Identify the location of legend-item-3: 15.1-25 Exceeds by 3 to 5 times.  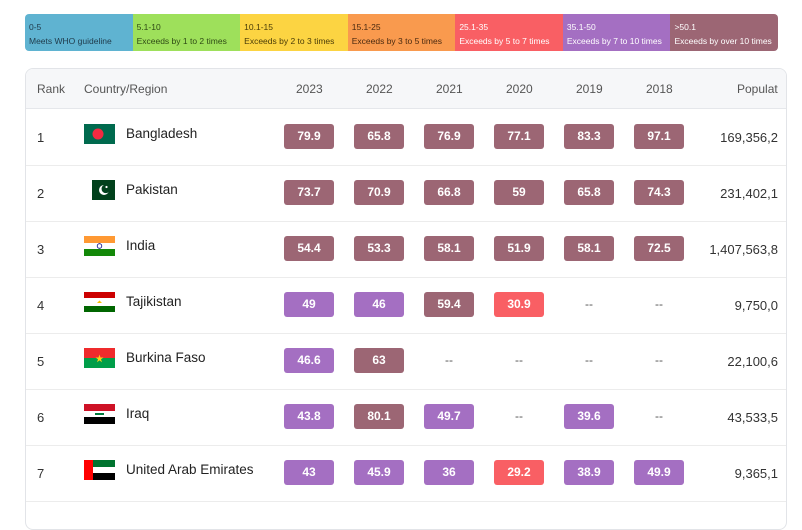
(401, 32).